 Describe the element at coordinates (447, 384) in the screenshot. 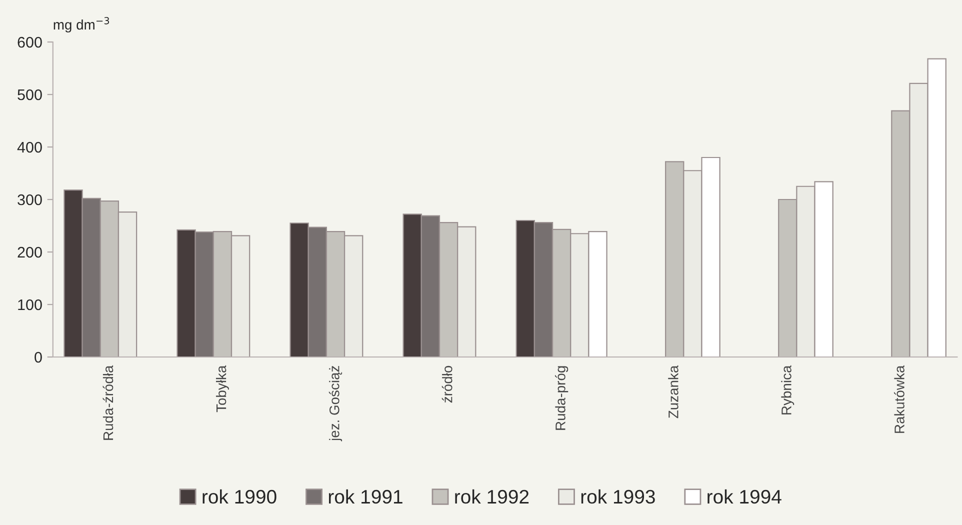

I see `x-tick-label: źródło` at that location.